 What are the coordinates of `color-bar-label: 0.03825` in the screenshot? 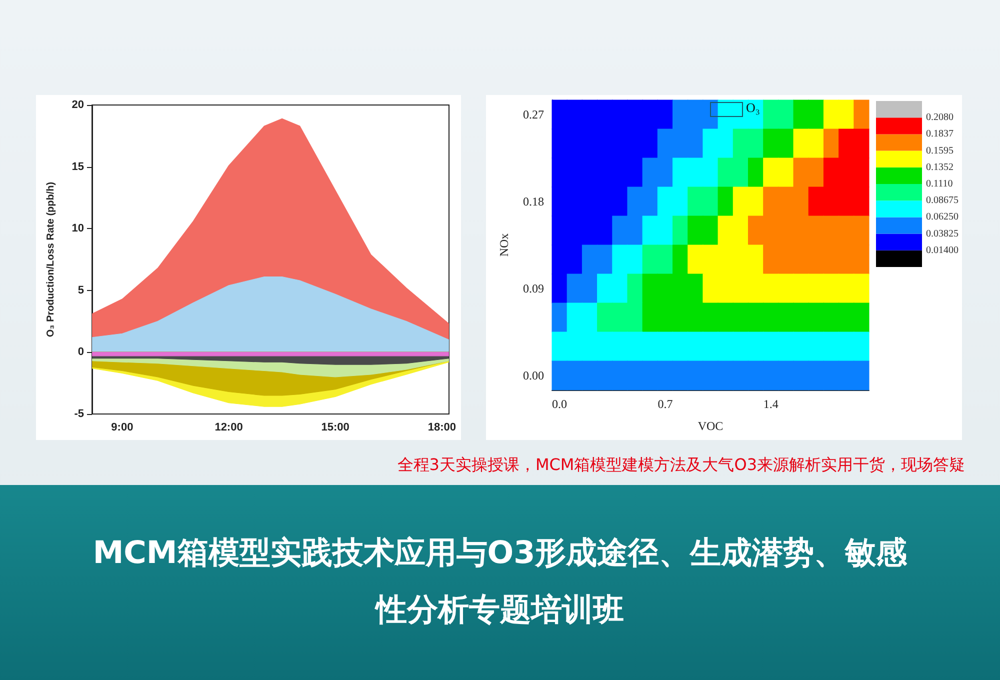 It's located at (942, 234).